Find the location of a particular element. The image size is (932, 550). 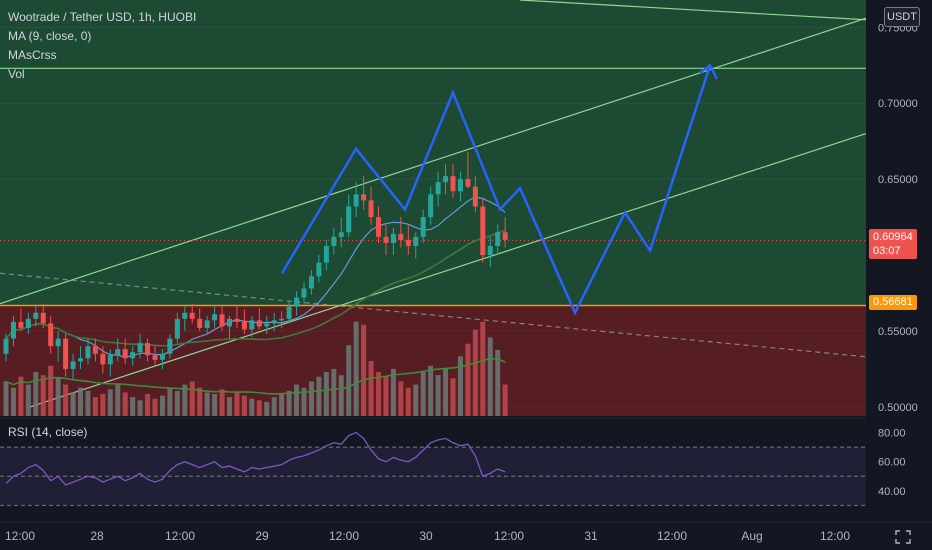

currency-button: USDT is located at coordinates (902, 17).